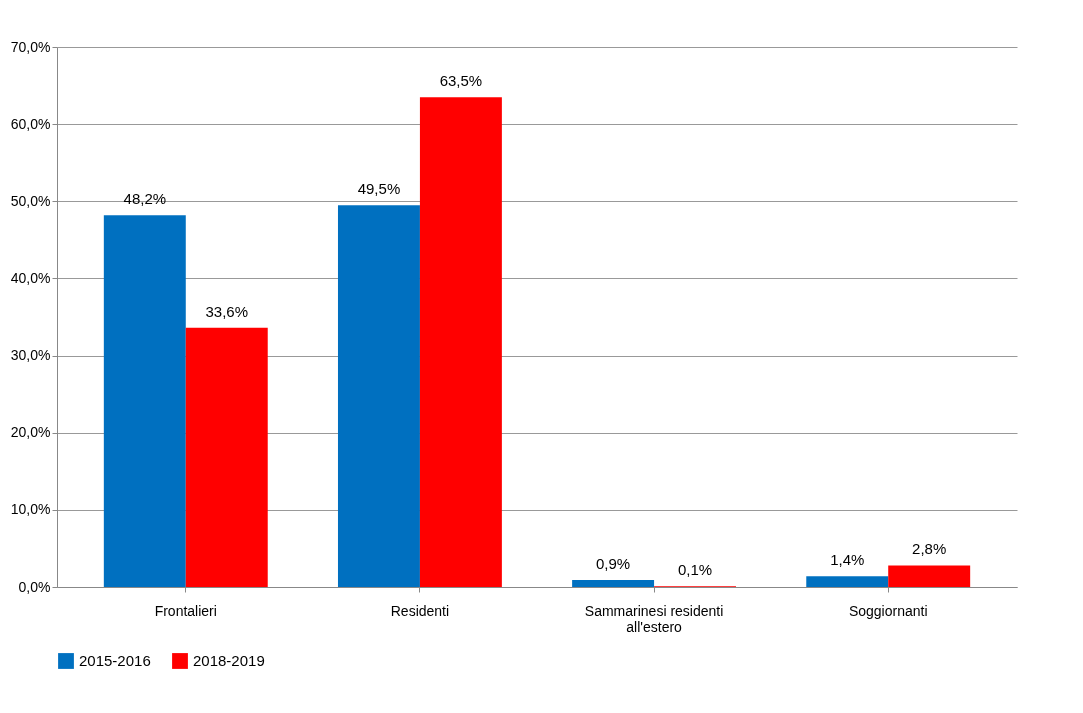 The width and height of the screenshot is (1083, 713). I want to click on y-tick-label: 60,0%, so click(30, 123).